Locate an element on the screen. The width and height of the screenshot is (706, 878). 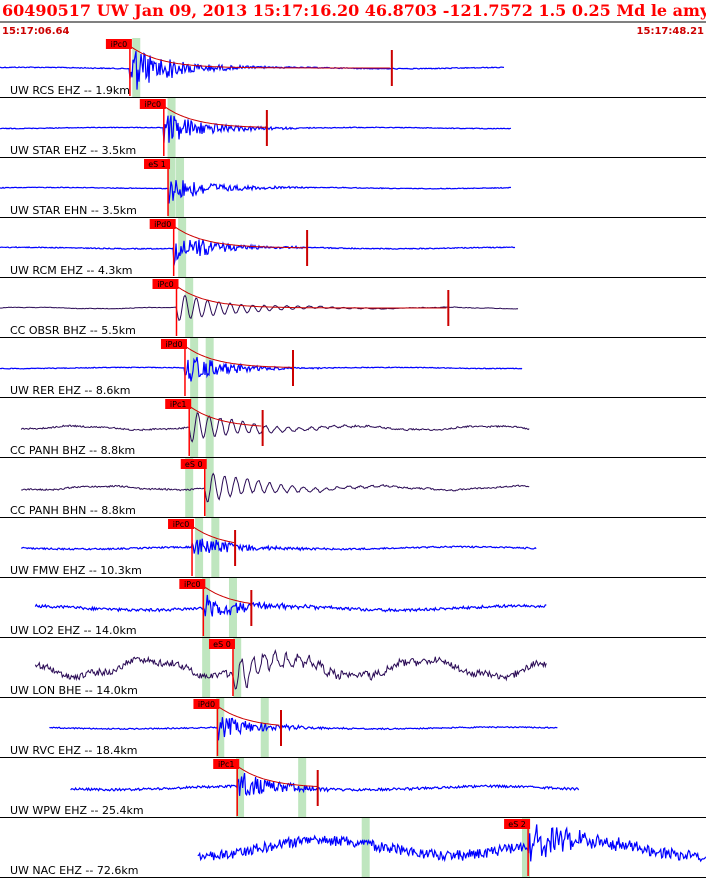
trace-panel: eS 0 CC PANH BHN -- 8.8km is located at coordinates (353, 488).